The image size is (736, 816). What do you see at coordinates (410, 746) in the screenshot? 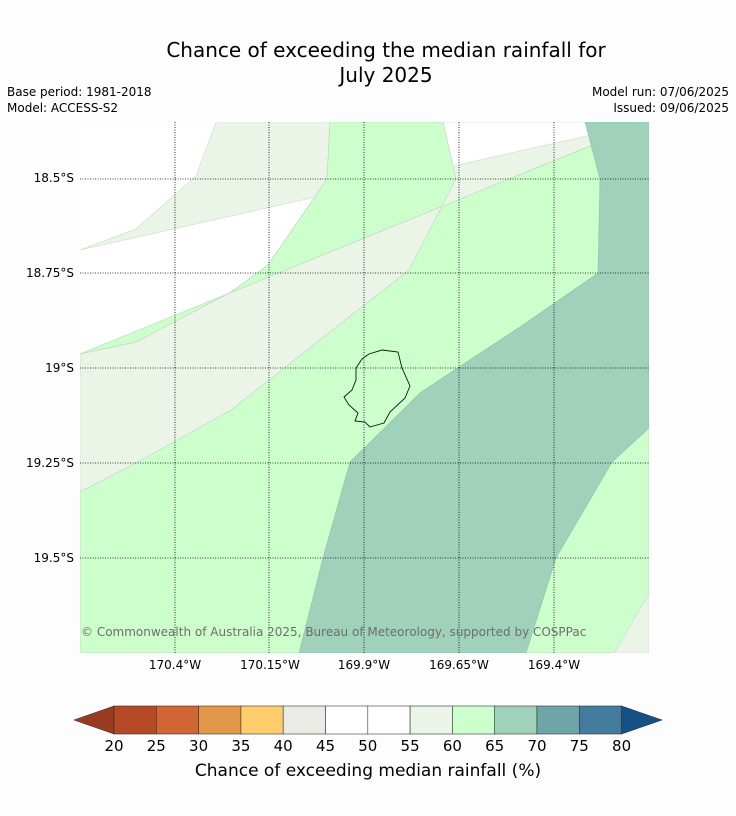
I see `colorbar-tick-label: 55` at bounding box center [410, 746].